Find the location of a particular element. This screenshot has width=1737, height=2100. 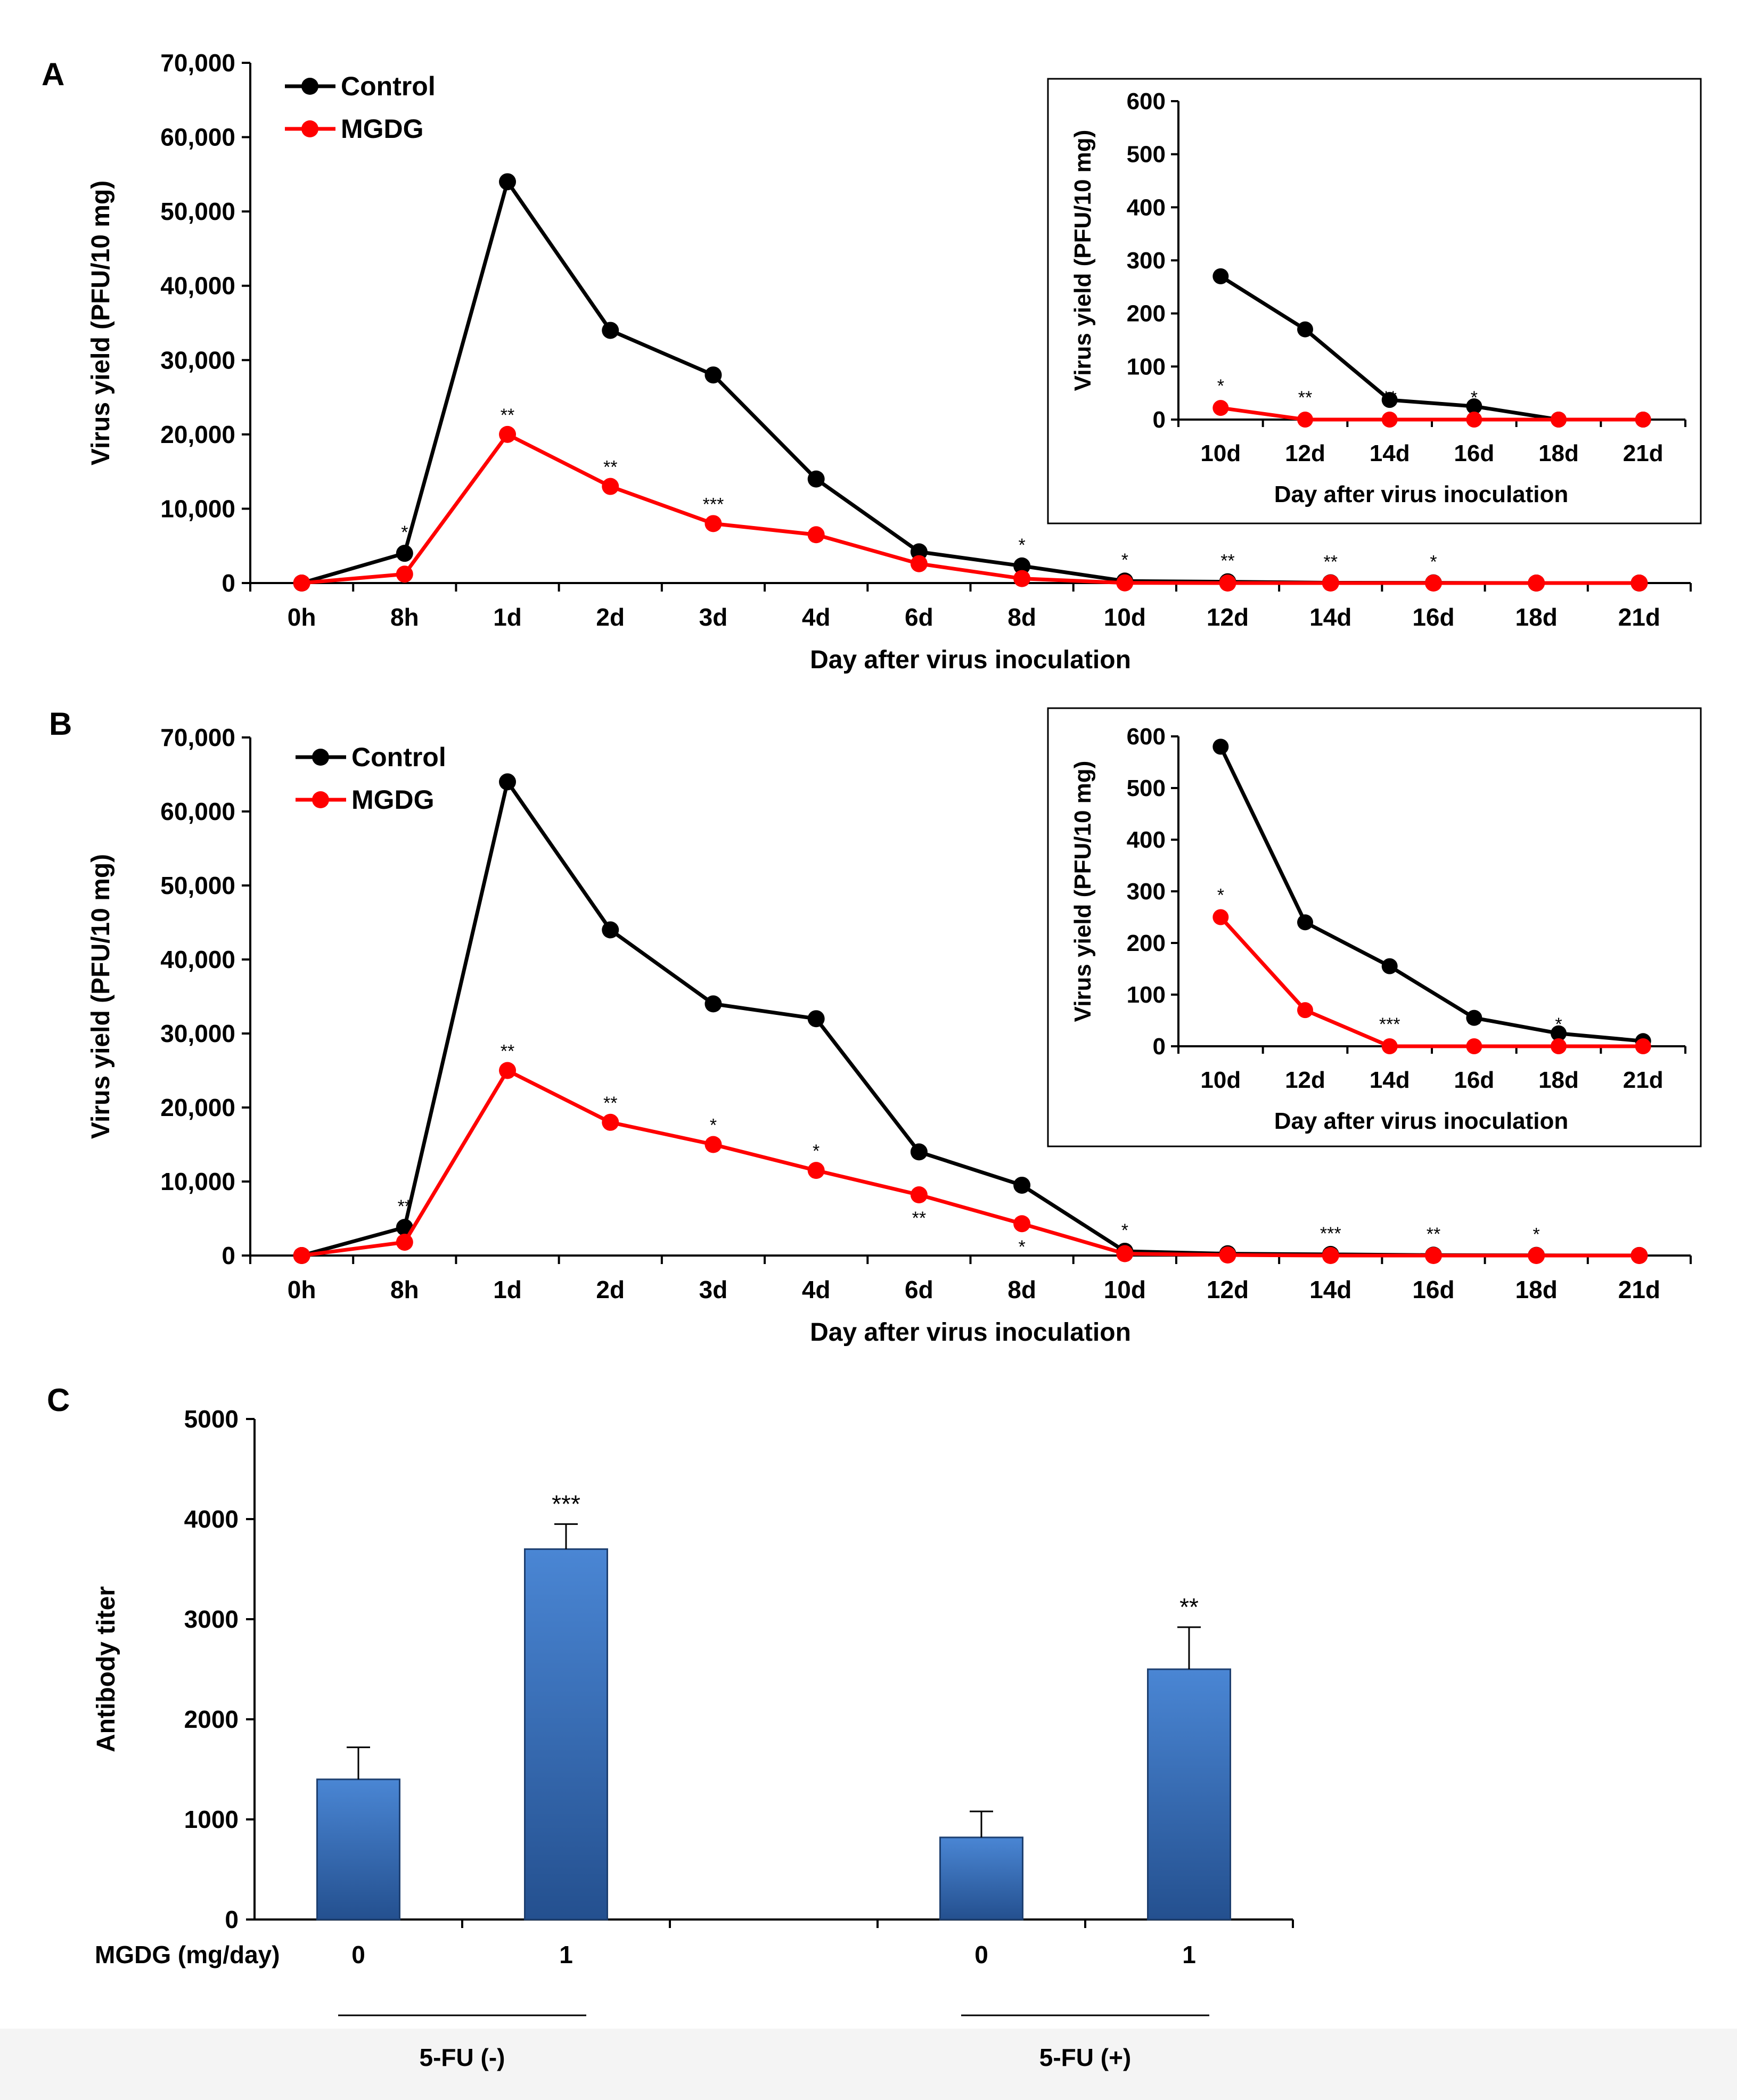

row-label: MGDG (mg/day) is located at coordinates (187, 1954).